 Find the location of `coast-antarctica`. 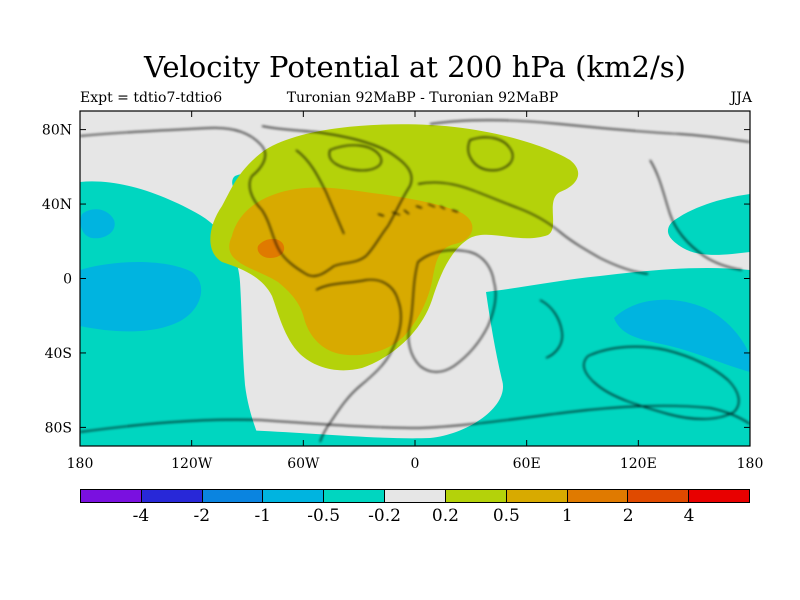

coast-antarctica is located at coordinates (415, 419).